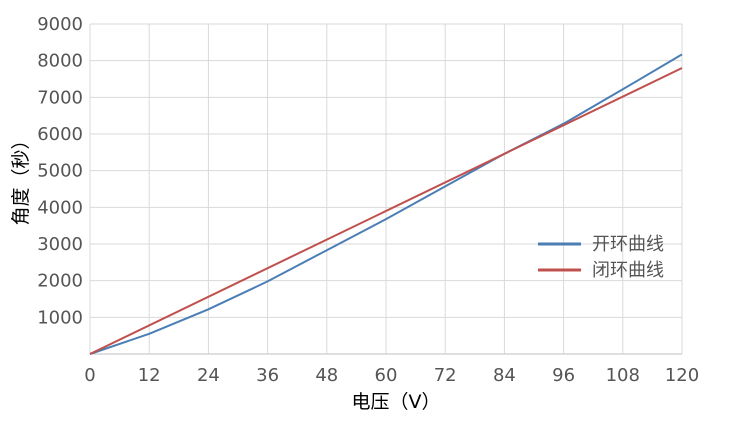 The height and width of the screenshot is (423, 730). Describe the element at coordinates (60, 61) in the screenshot. I see `y-tick-label: 8000` at that location.